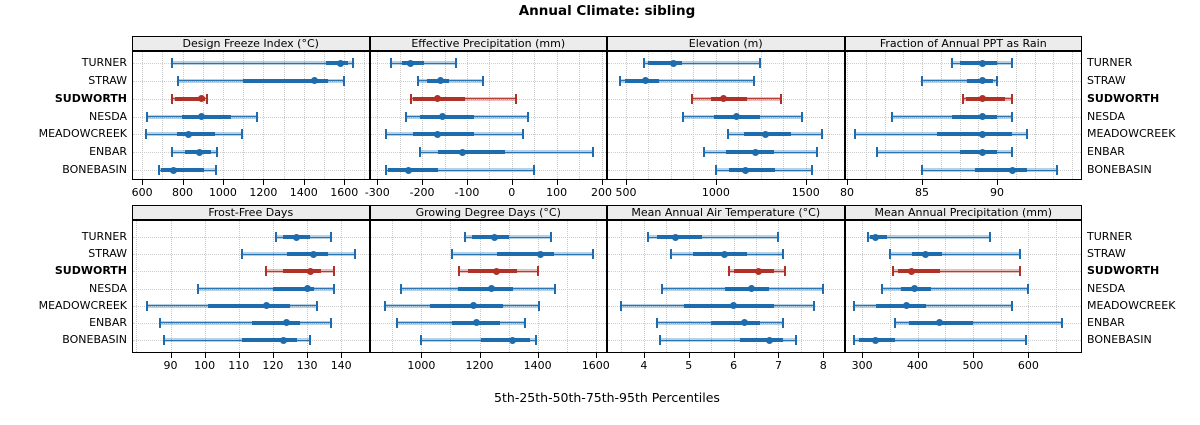 This screenshot has width=1200, height=425. Describe the element at coordinates (918, 365) in the screenshot. I see `axis-tick-label: 400` at that location.